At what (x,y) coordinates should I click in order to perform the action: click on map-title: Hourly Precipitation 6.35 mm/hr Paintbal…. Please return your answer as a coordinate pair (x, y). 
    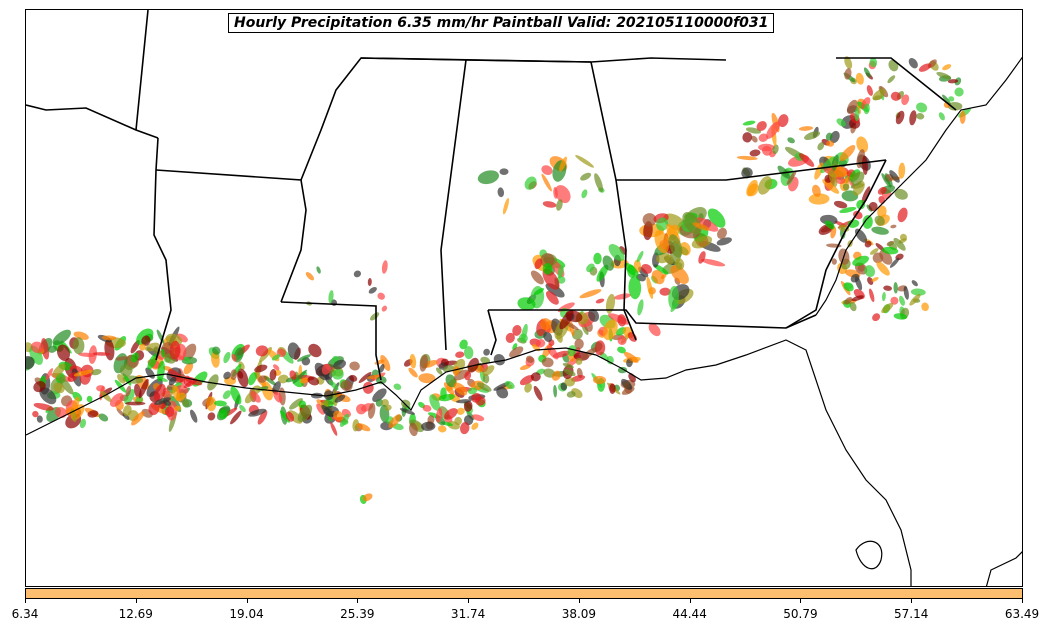
    Looking at the image, I should click on (501, 23).